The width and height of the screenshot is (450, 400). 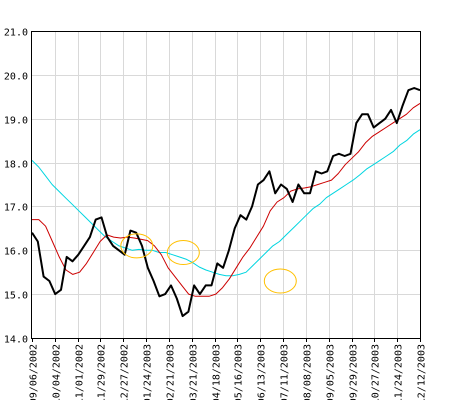 I want to click on y-tick-label: 17.0, so click(x=16, y=208).